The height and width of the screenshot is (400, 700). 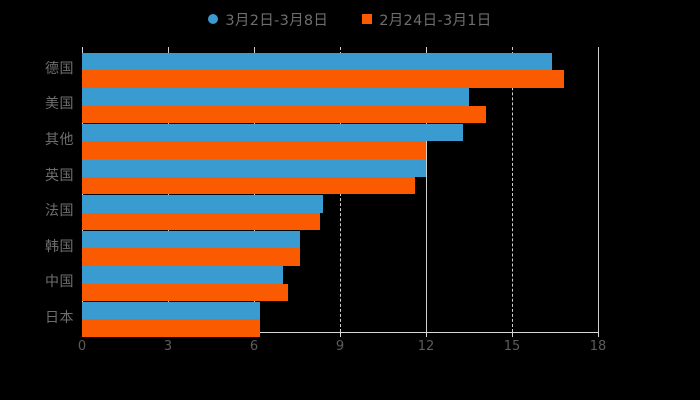 What do you see at coordinates (512, 346) in the screenshot?
I see `x-tick-label-15: 15` at bounding box center [512, 346].